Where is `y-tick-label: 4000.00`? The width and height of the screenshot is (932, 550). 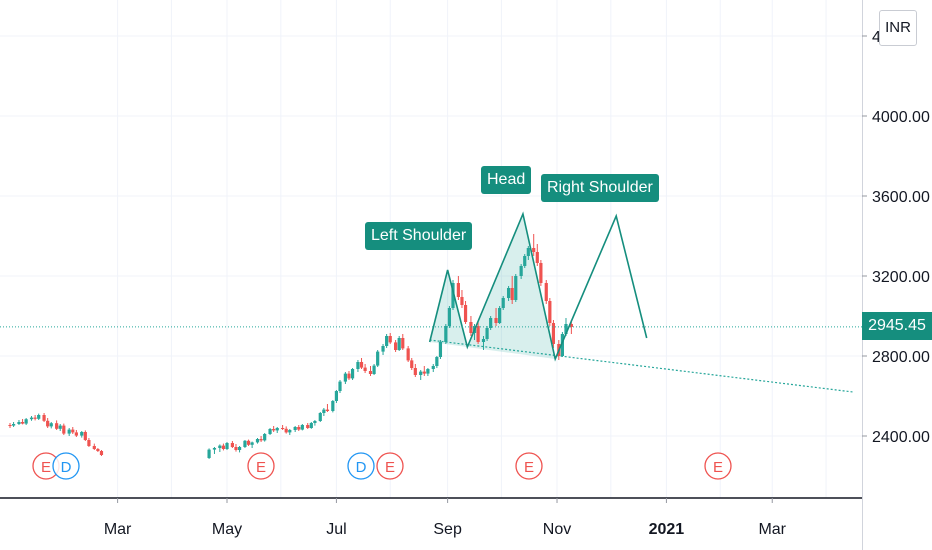
y-tick-label: 4000.00 is located at coordinates (901, 117).